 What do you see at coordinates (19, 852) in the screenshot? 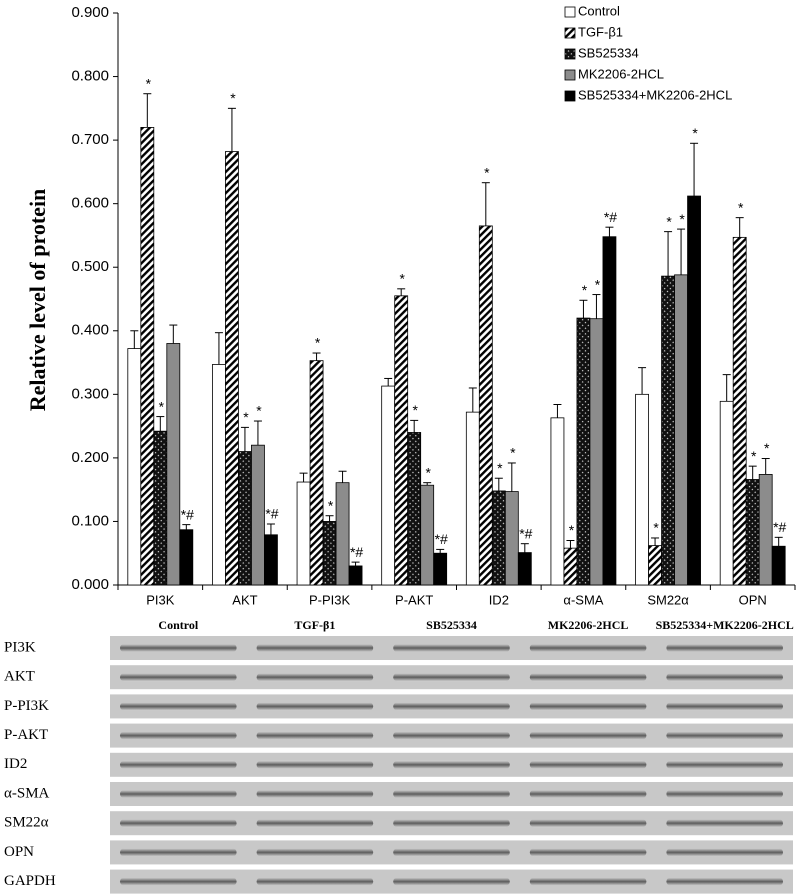
I see `row-label: OPN` at bounding box center [19, 852].